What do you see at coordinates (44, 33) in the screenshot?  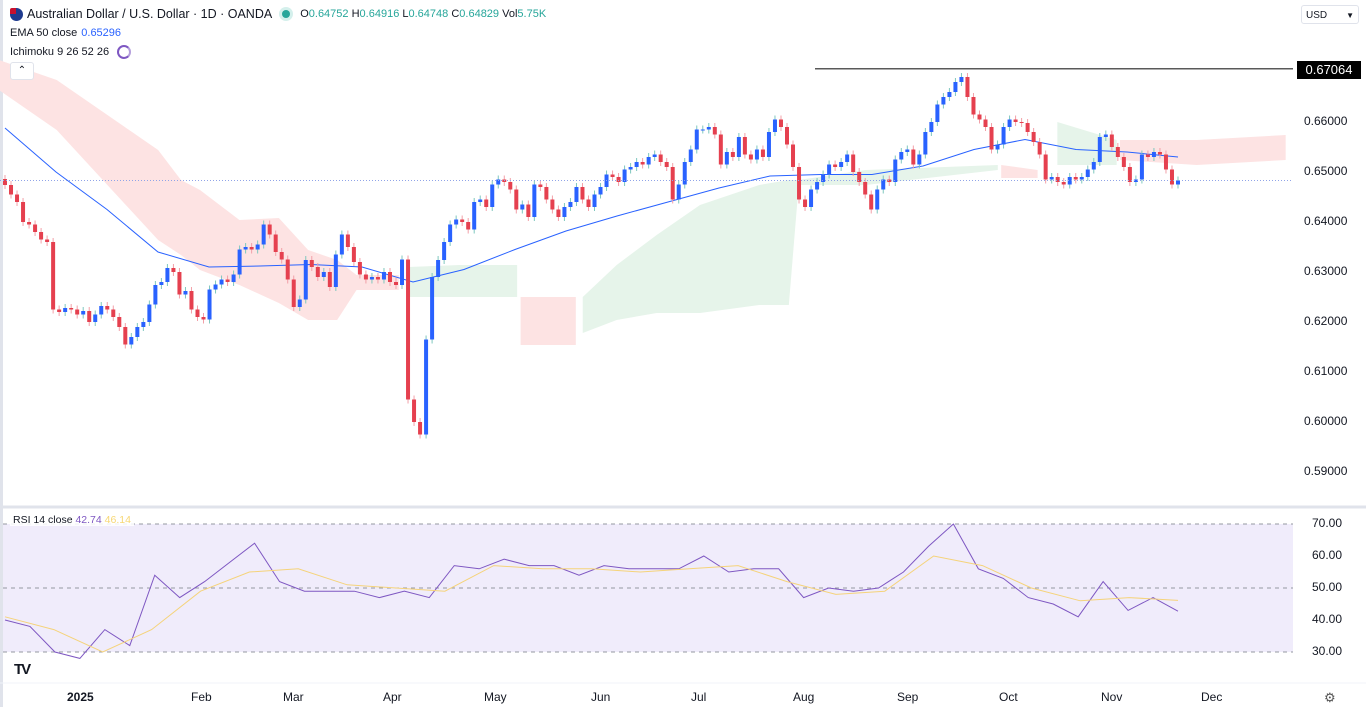 I see `ema-label: EMA 50 close` at bounding box center [44, 33].